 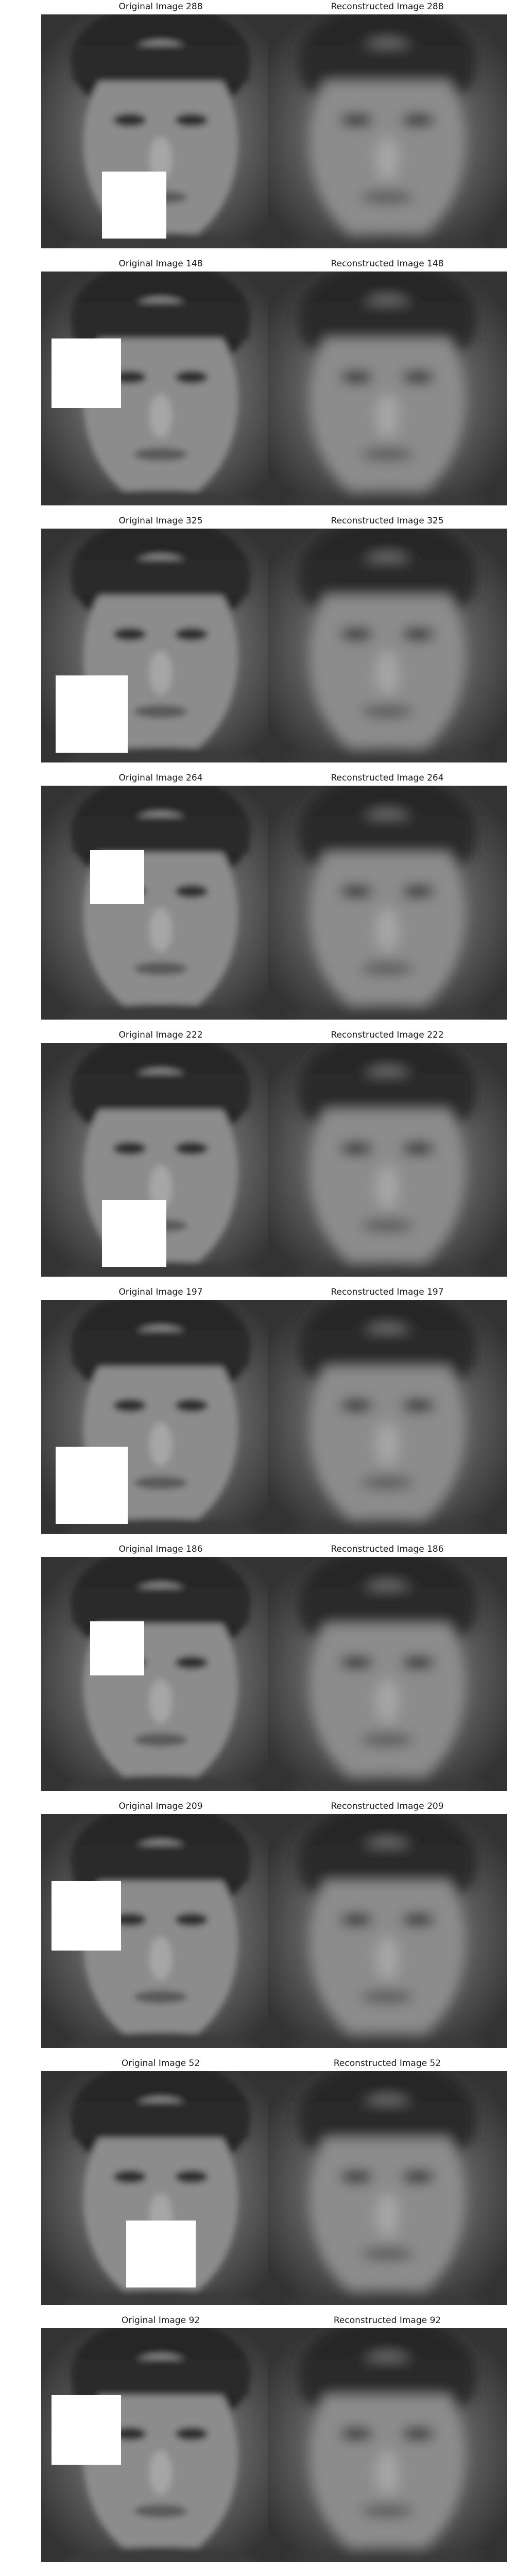 What do you see at coordinates (161, 264) in the screenshot?
I see `original-image-title: Original Image 148` at bounding box center [161, 264].